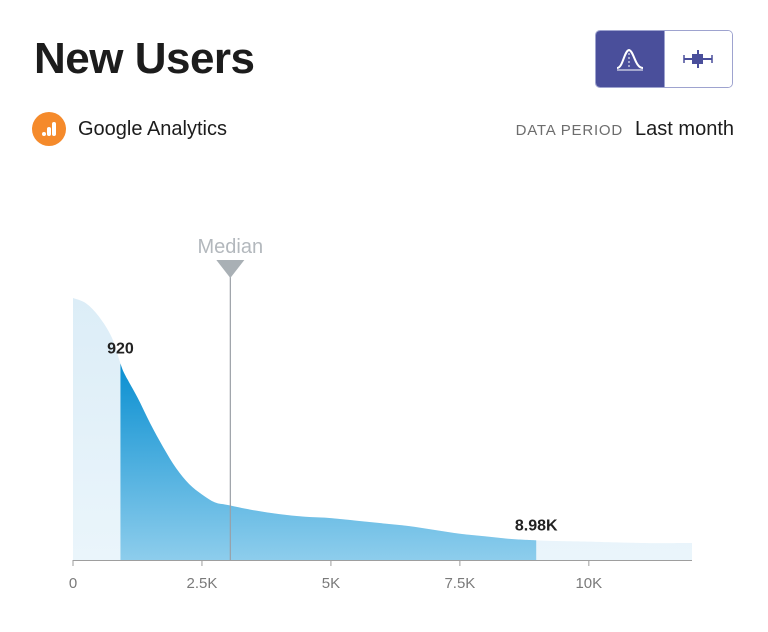 This screenshot has height=632, width=768. What do you see at coordinates (569, 130) in the screenshot?
I see `data-period-label: DATA PERIOD` at bounding box center [569, 130].